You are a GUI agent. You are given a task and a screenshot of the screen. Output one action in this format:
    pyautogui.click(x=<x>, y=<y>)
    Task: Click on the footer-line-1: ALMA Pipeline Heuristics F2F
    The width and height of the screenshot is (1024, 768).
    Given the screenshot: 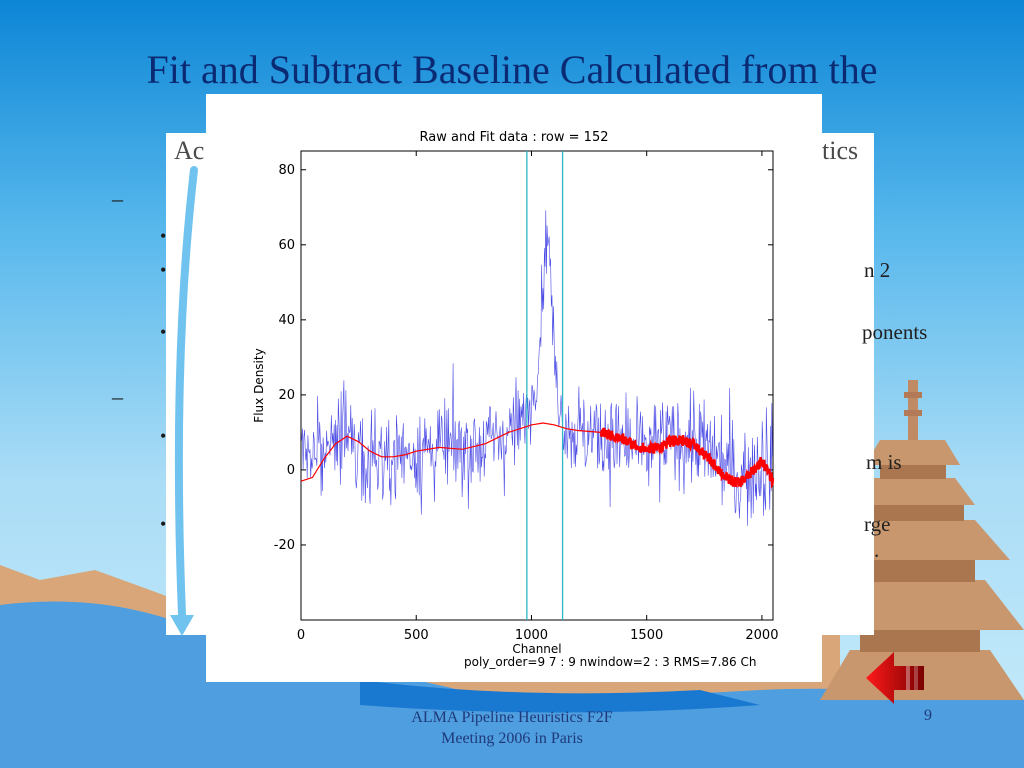 What is the action you would take?
    pyautogui.click(x=512, y=717)
    